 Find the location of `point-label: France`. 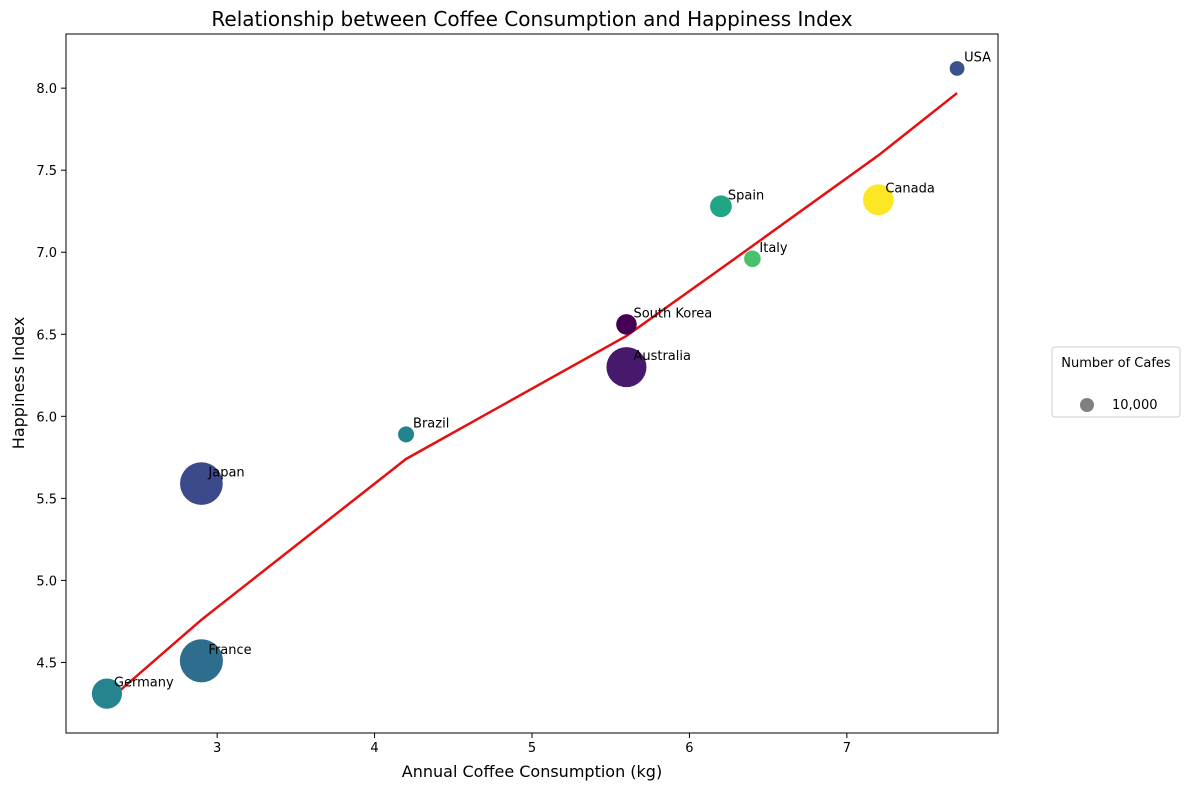

point-label: France is located at coordinates (229, 650).